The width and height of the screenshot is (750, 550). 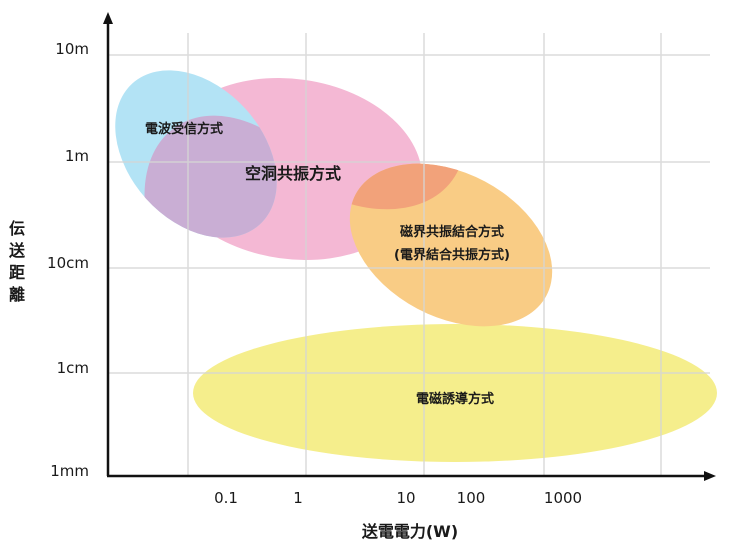 I want to click on x-tick-10: 10, so click(x=405, y=498).